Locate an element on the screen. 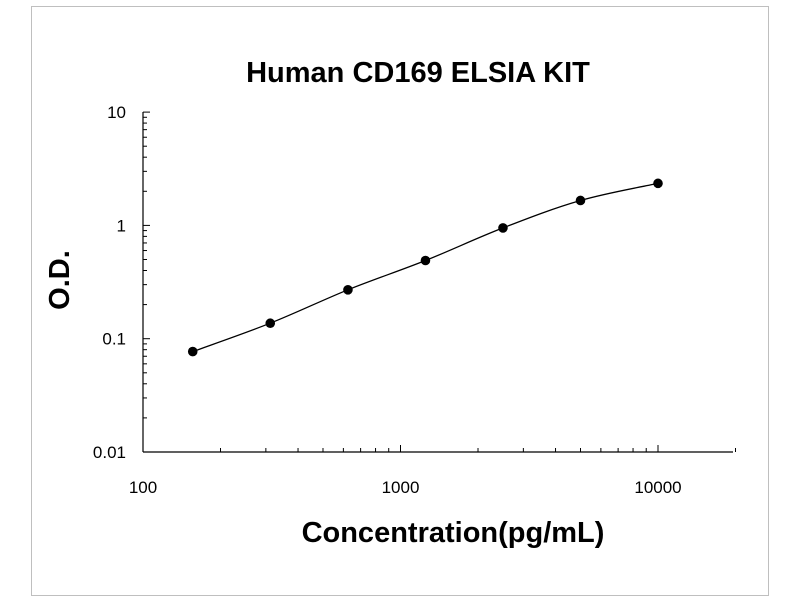 Image resolution: width=800 pixels, height=600 pixels. x-tick-label: 1000 is located at coordinates (401, 487).